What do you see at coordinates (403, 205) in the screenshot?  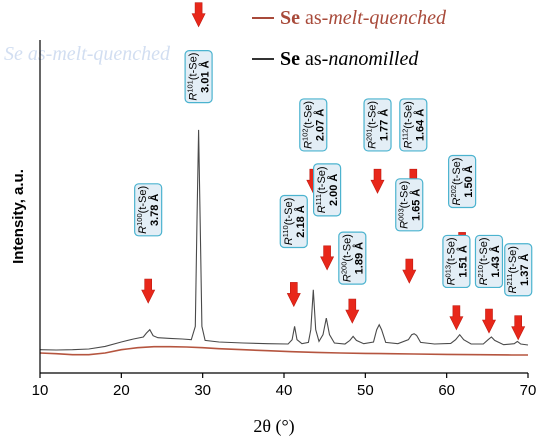 I see `annotation-reflection: R003(t-Se)` at bounding box center [403, 205].